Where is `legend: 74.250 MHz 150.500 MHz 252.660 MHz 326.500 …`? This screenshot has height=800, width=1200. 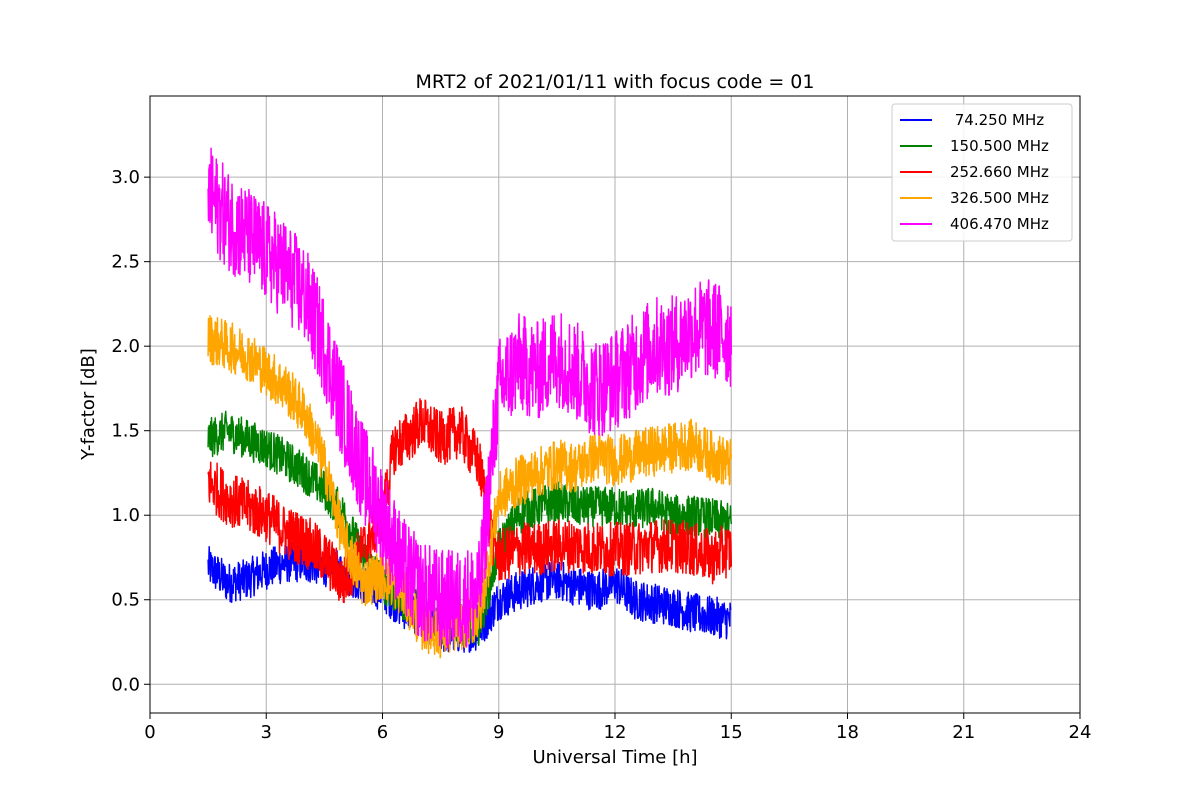
legend: 74.250 MHz 150.500 MHz 252.660 MHz 326.500 … is located at coordinates (982, 172).